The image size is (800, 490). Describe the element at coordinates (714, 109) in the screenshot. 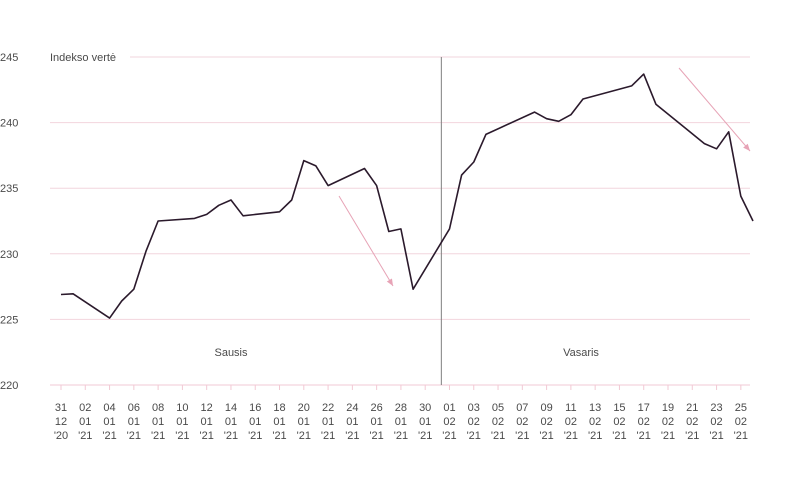

I see `trend-arrow-february` at that location.